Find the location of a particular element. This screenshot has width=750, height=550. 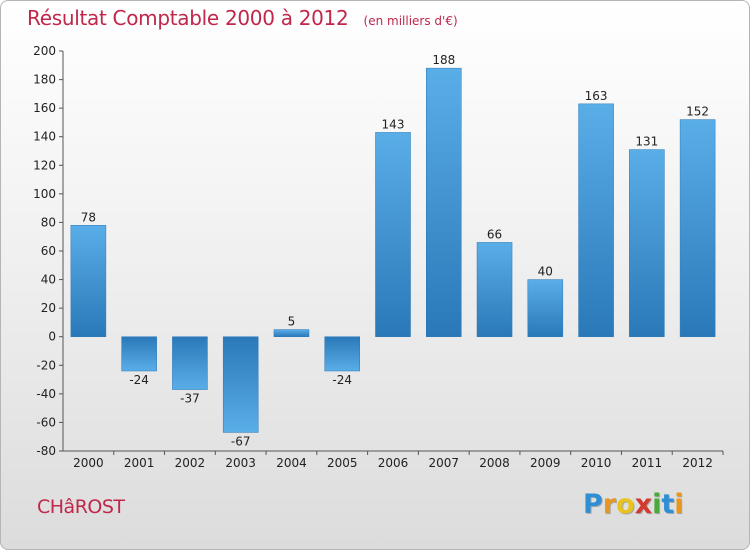

bar-value-label-2010: 163 is located at coordinates (596, 96).